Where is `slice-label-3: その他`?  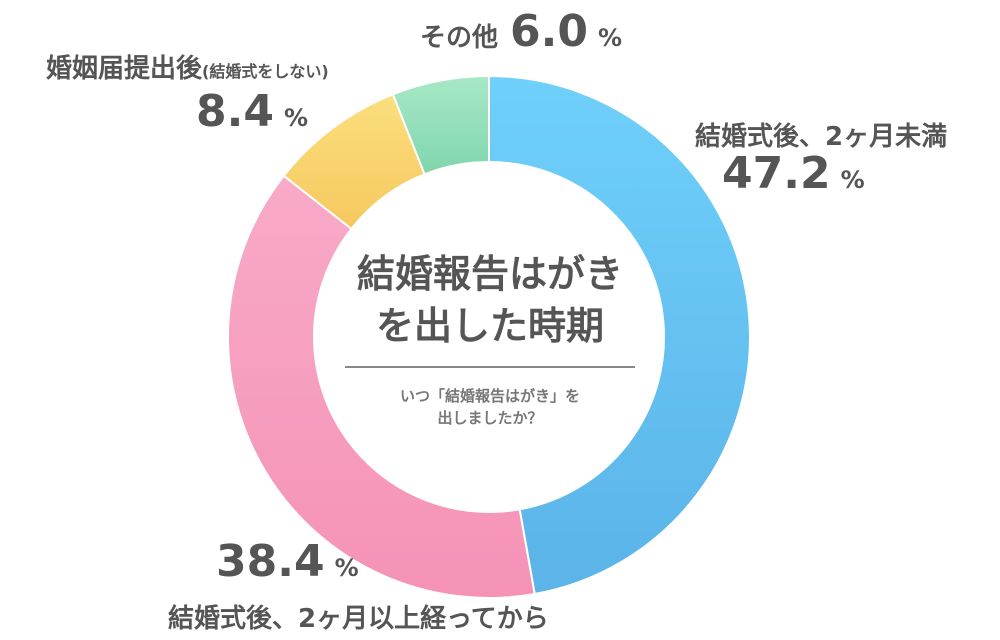 slice-label-3: その他 is located at coordinates (459, 38).